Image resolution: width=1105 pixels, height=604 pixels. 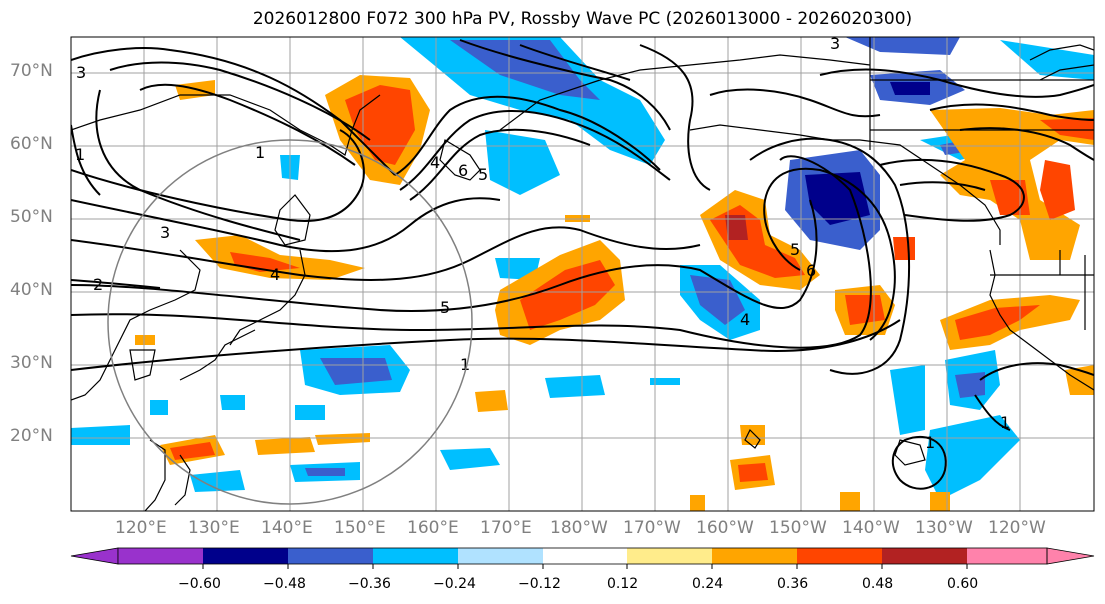 What do you see at coordinates (31, 436) in the screenshot?
I see `lat-label: 20°N` at bounding box center [31, 436].